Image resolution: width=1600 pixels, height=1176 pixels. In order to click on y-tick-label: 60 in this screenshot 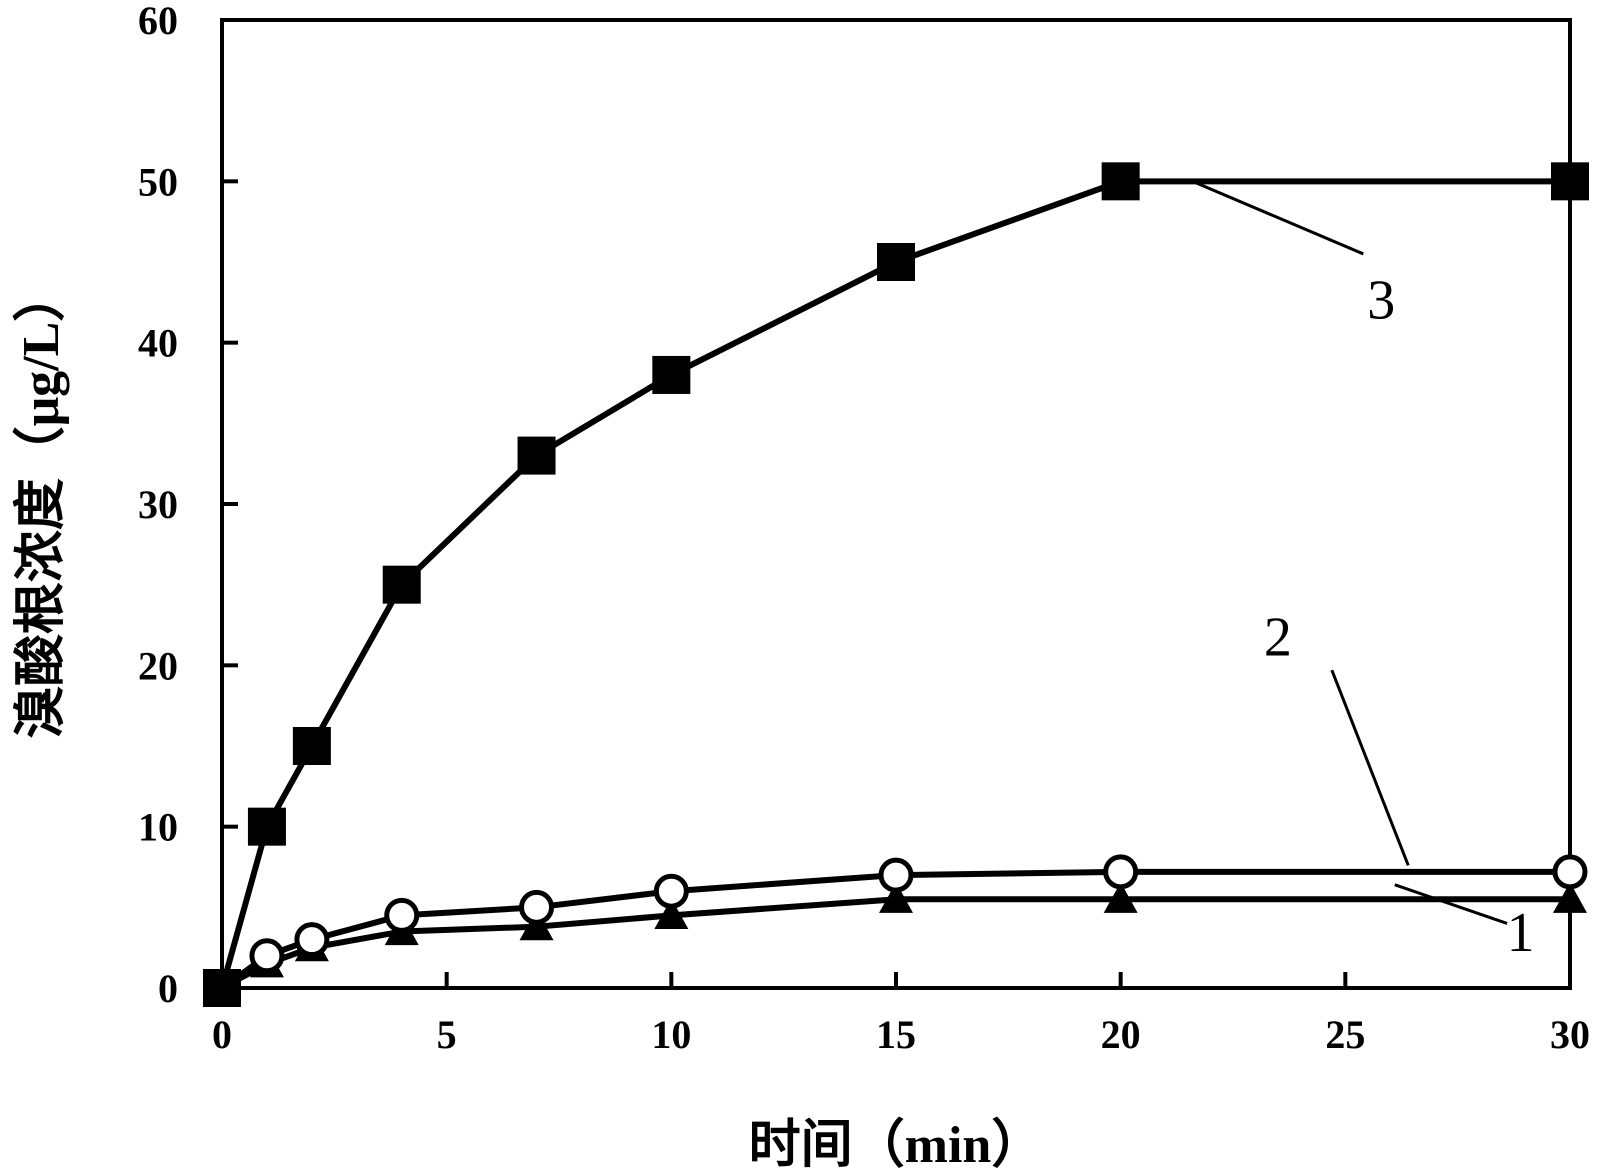, I will do `click(158, 21)`.